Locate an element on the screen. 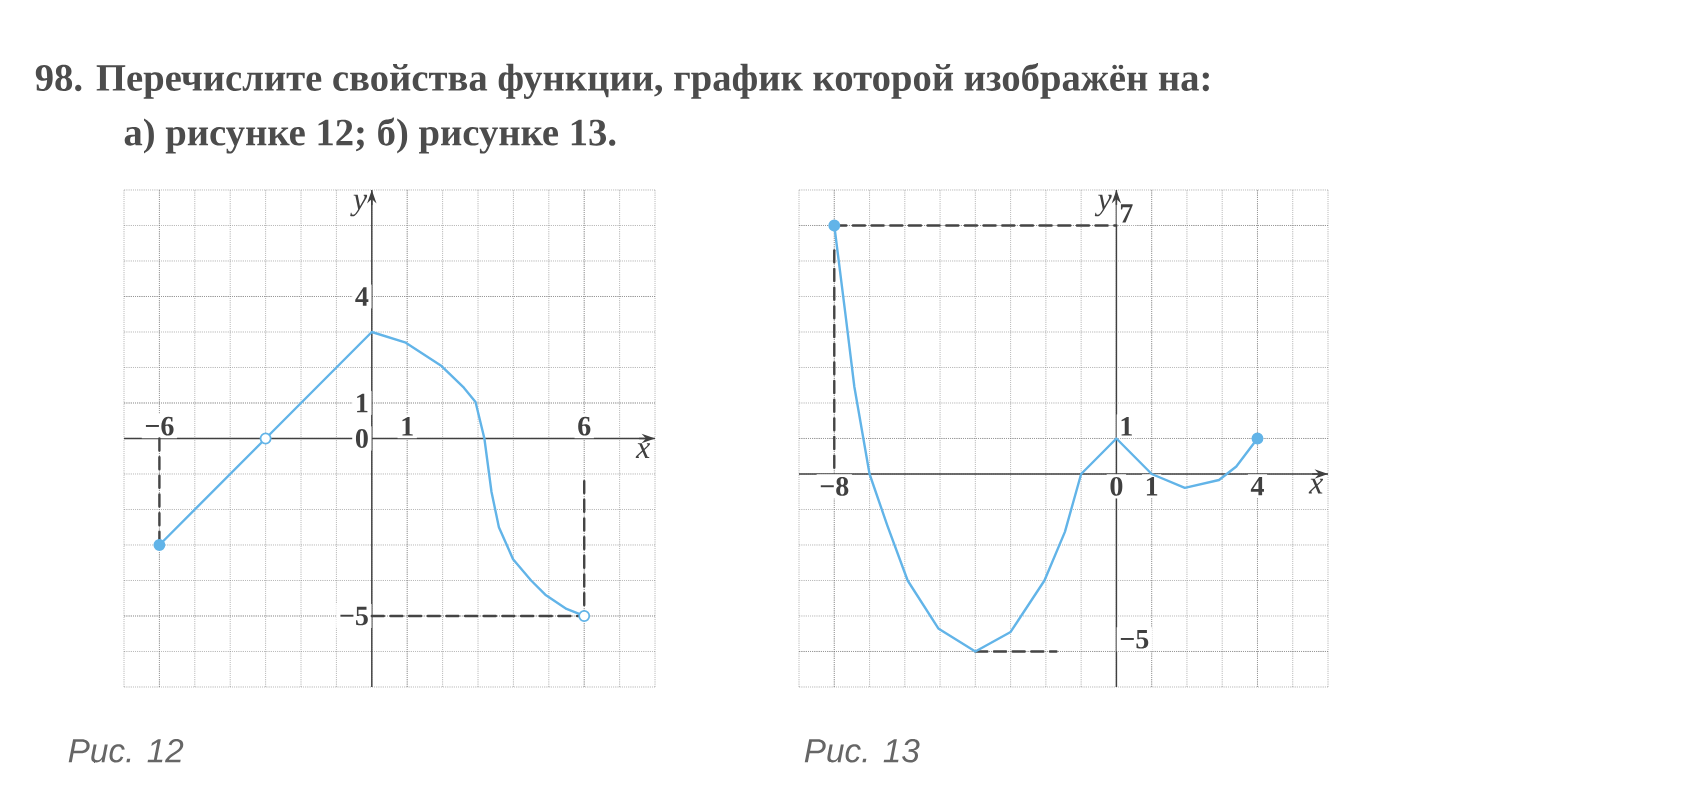 This screenshot has height=812, width=1705. text: Рис. 13 is located at coordinates (862, 750).